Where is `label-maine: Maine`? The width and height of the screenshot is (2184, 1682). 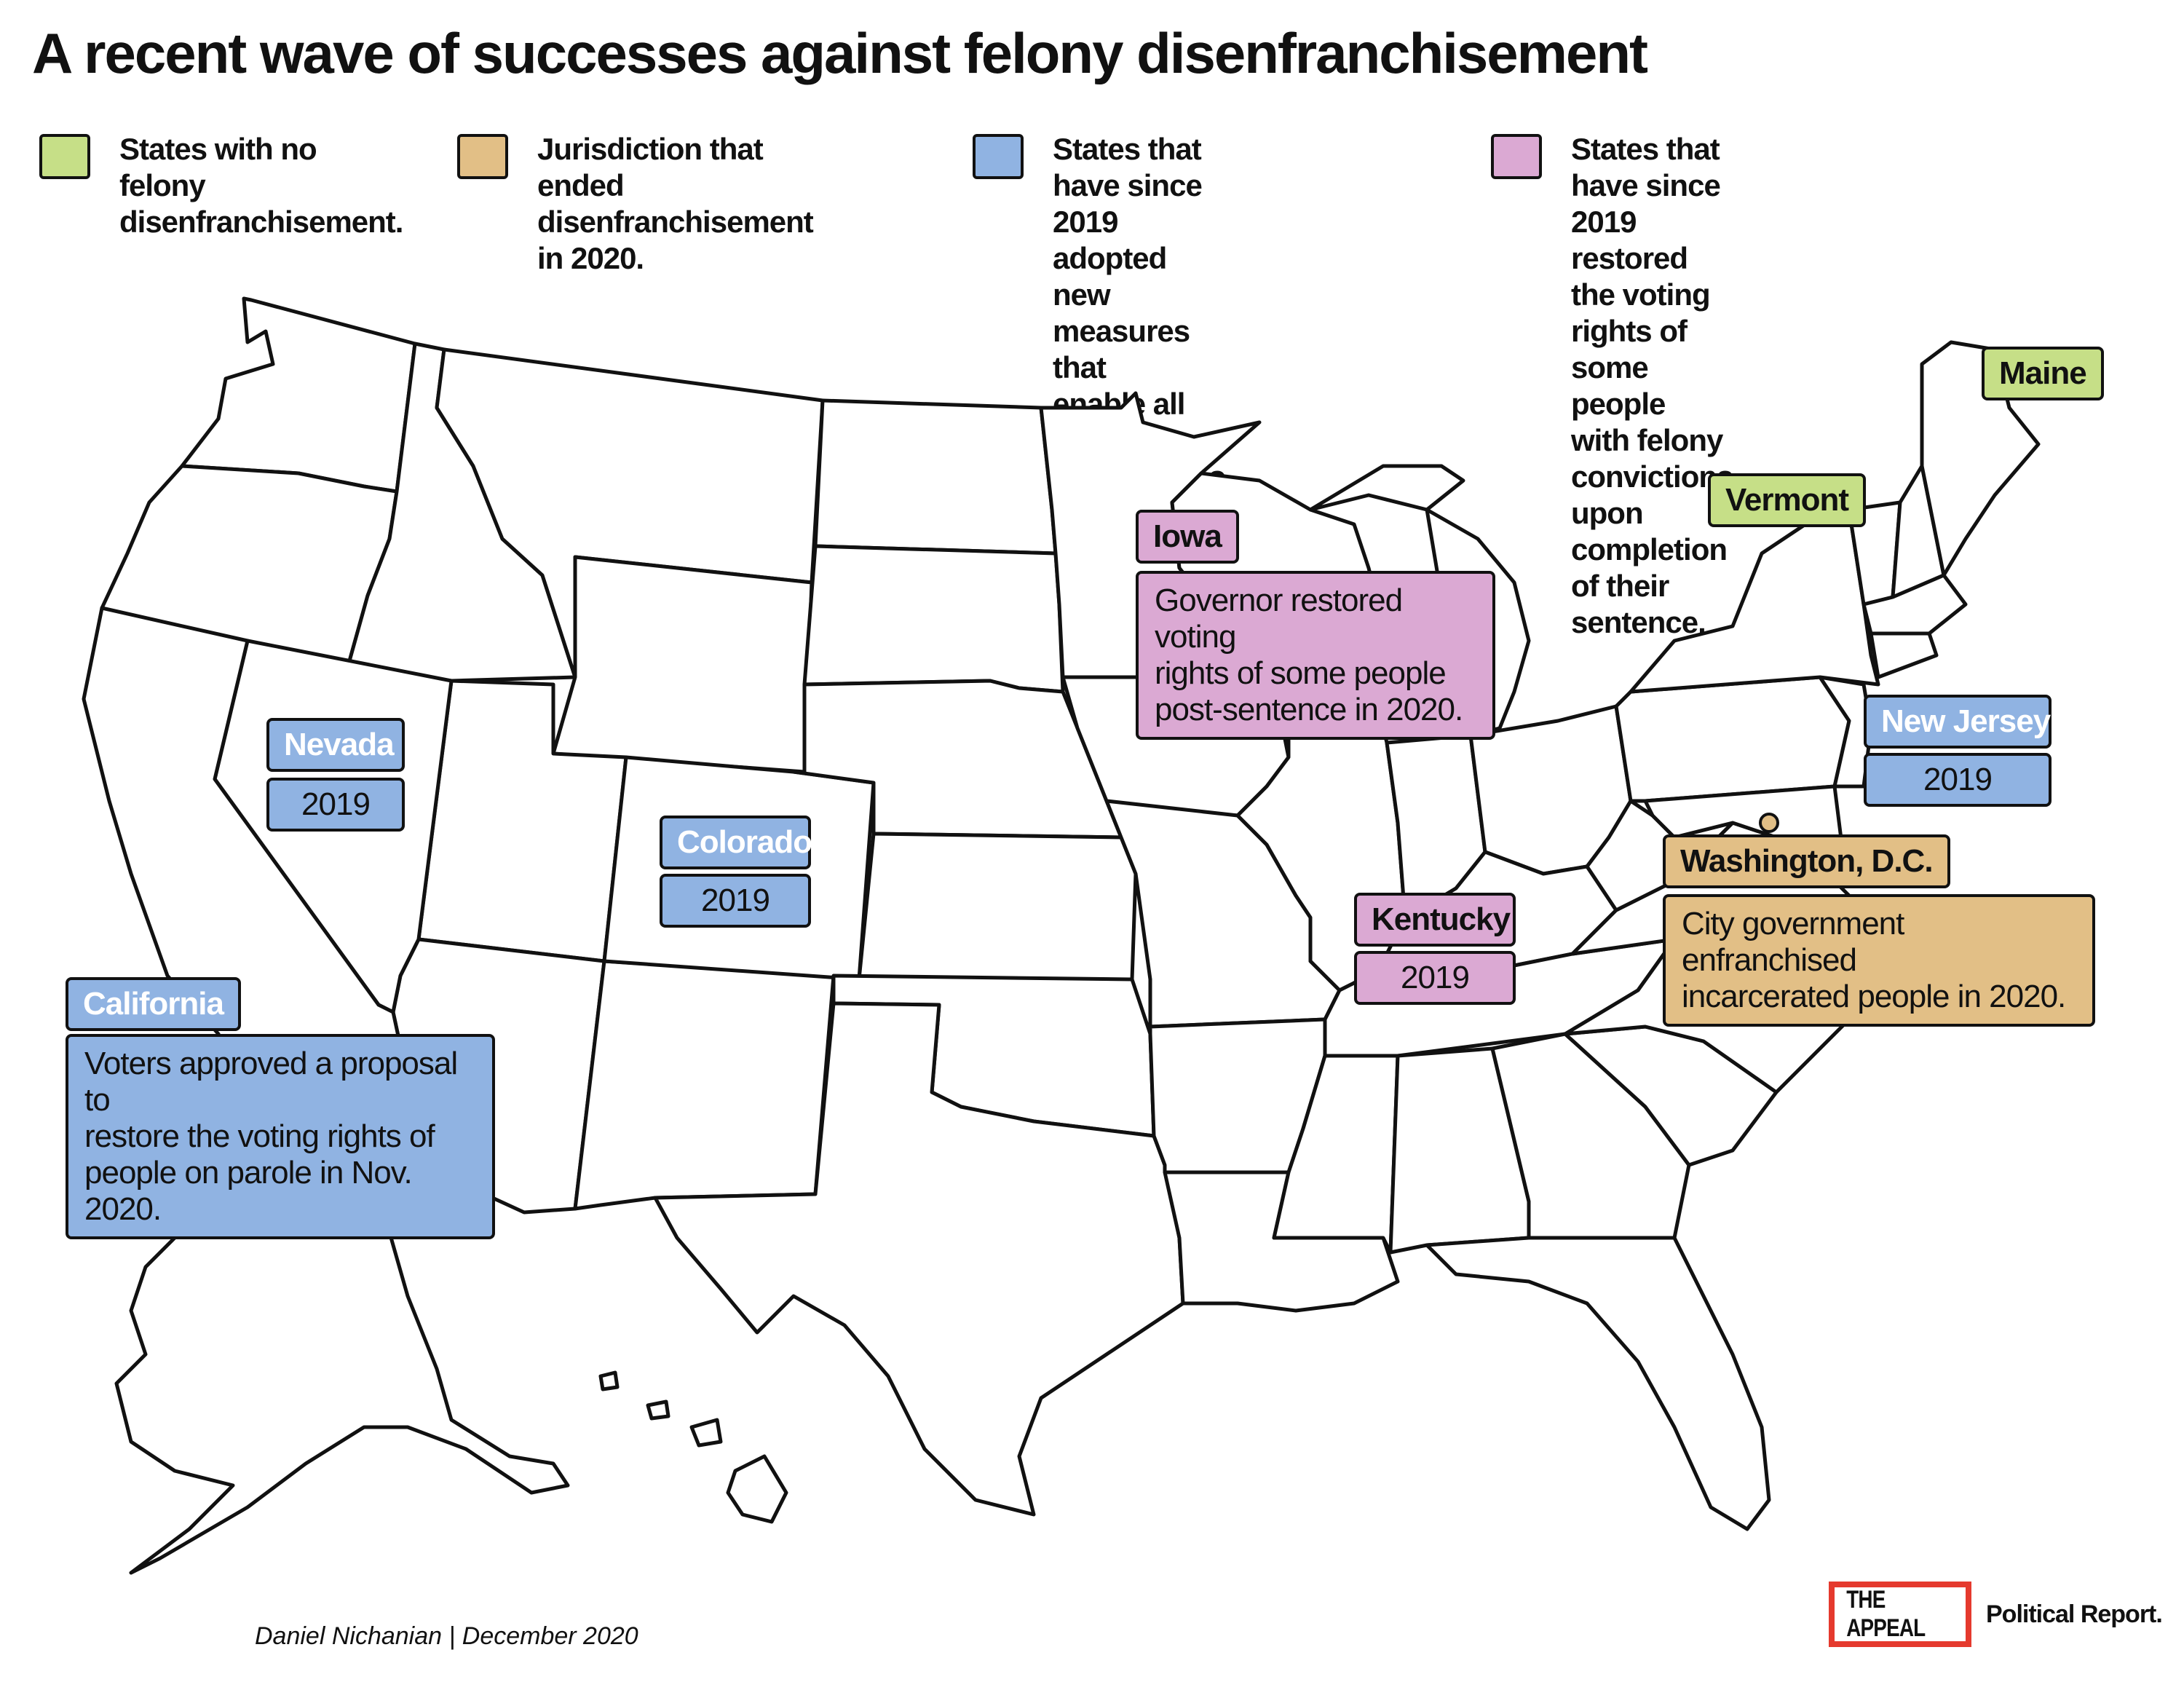
label-maine: Maine is located at coordinates (2043, 373).